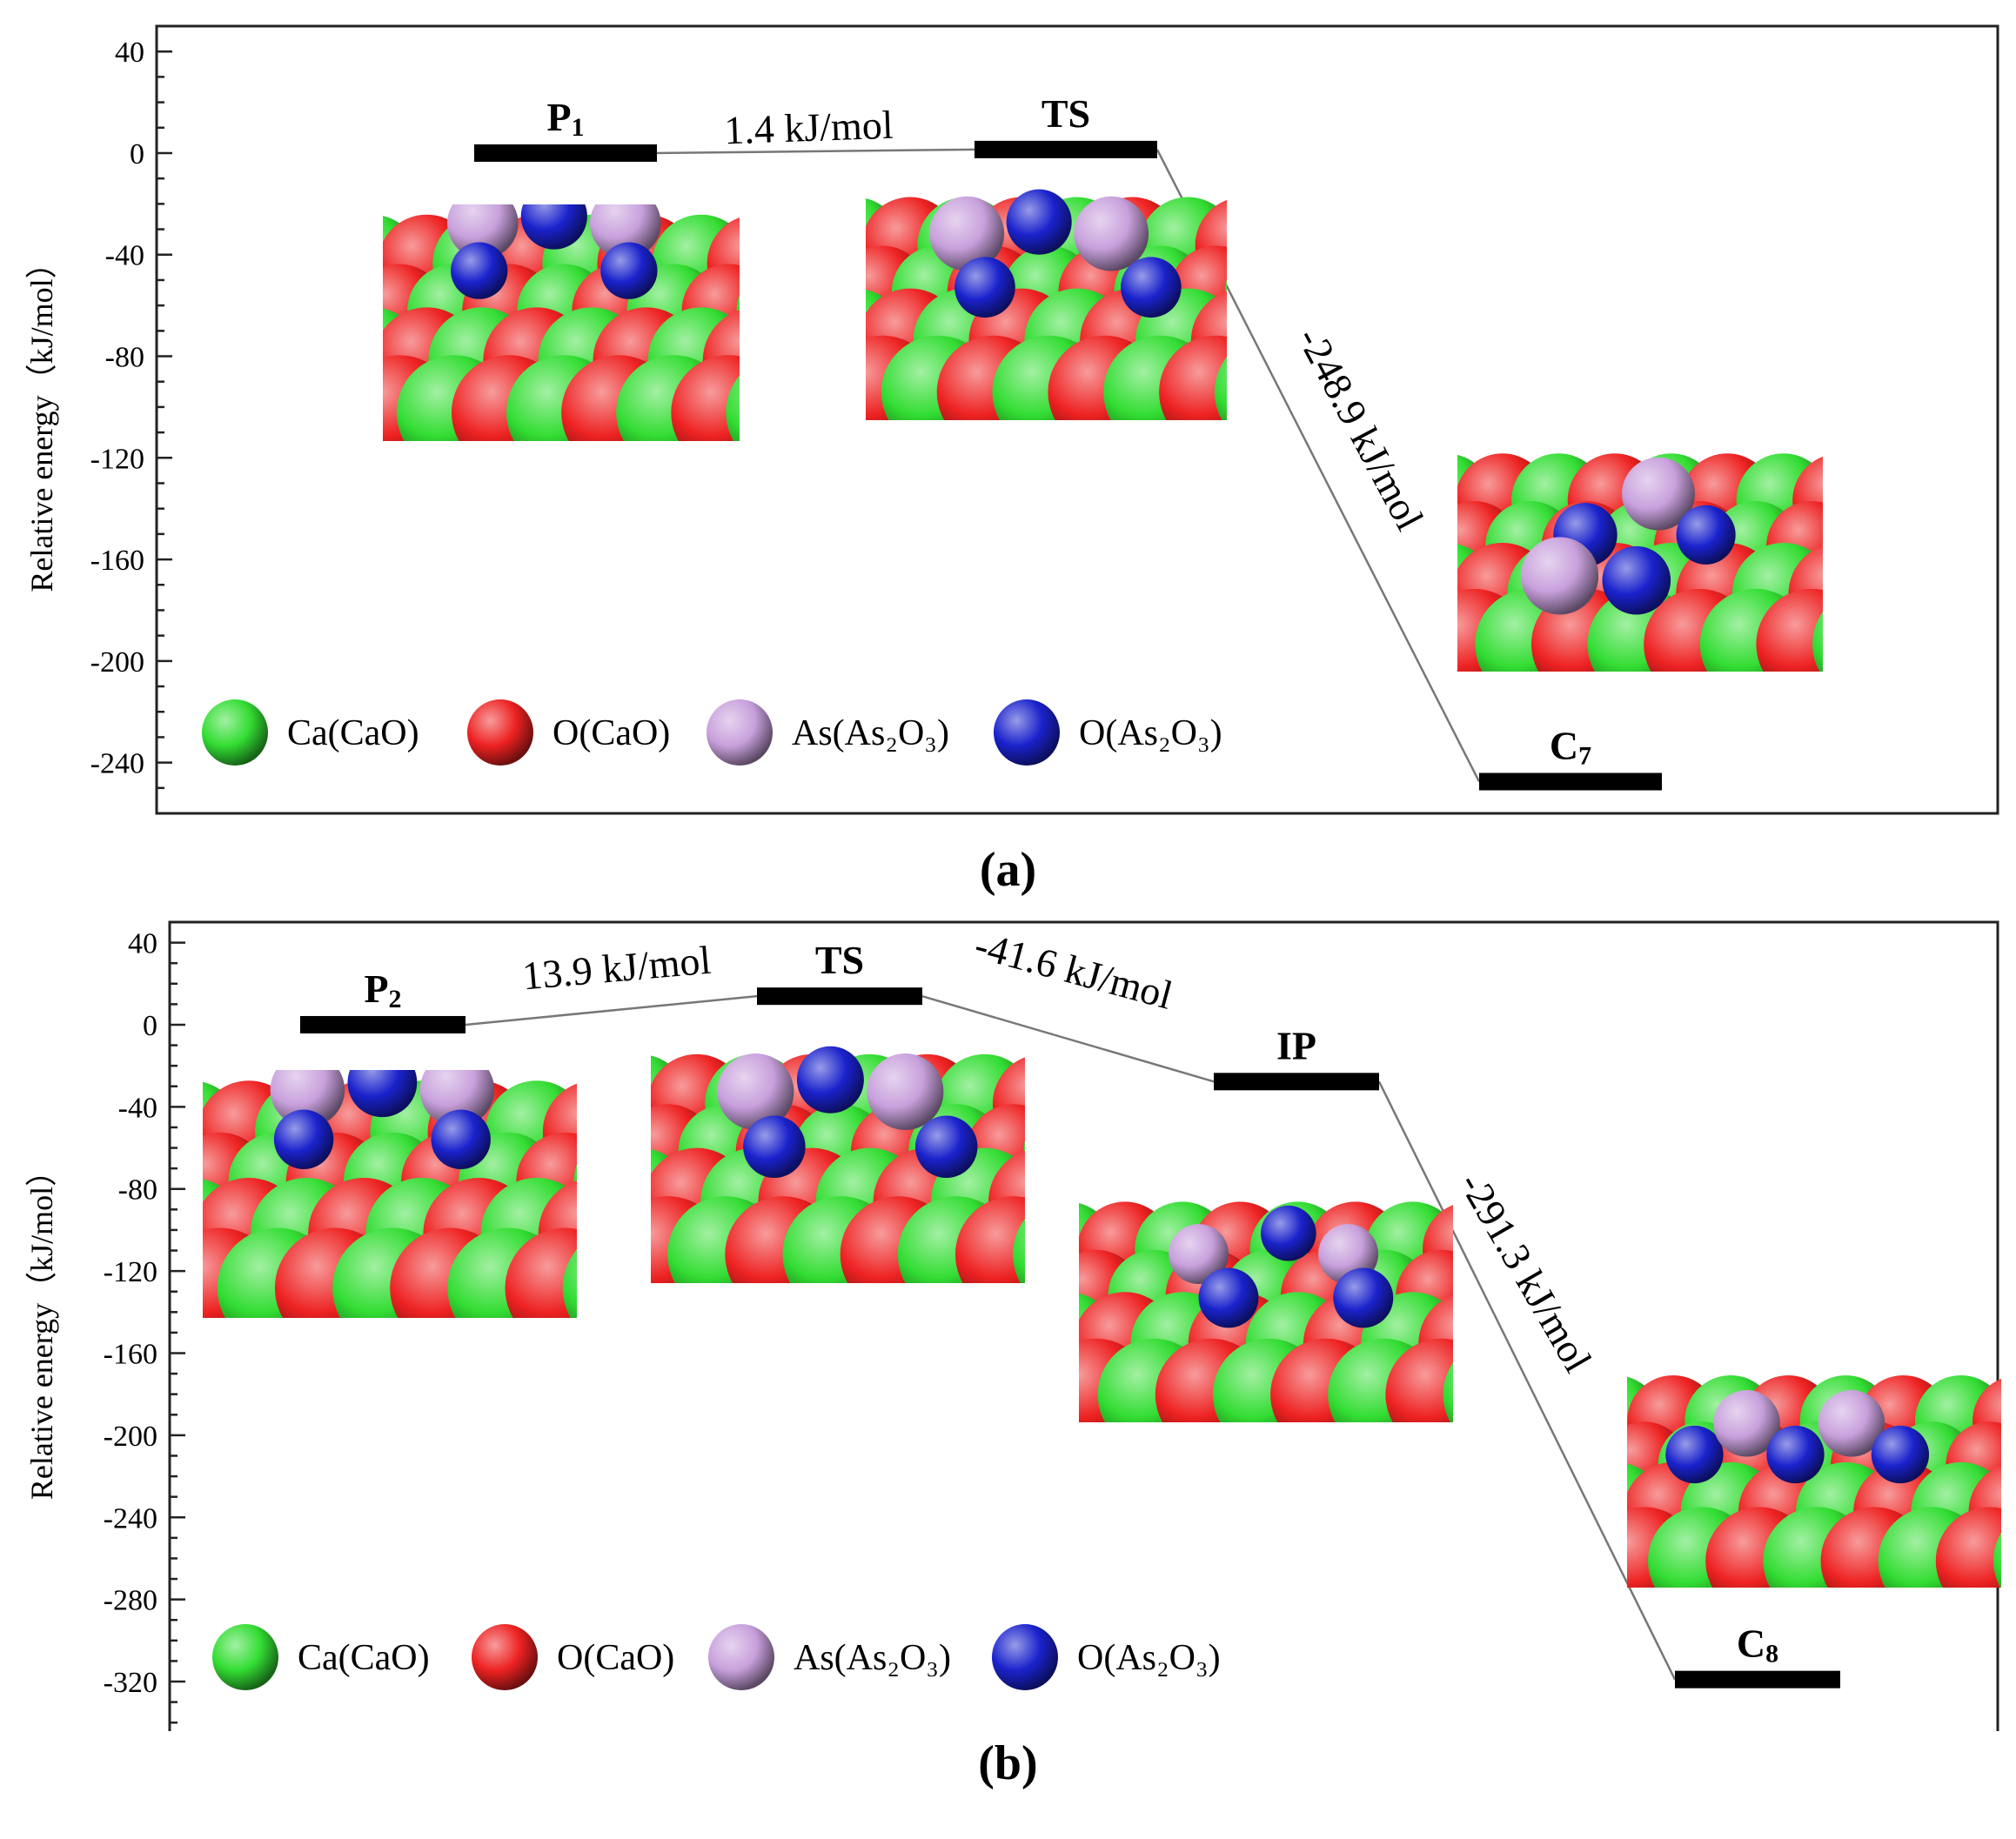 This screenshot has height=1839, width=2016. Describe the element at coordinates (1570, 781) in the screenshot. I see `state-bar-c7` at that location.